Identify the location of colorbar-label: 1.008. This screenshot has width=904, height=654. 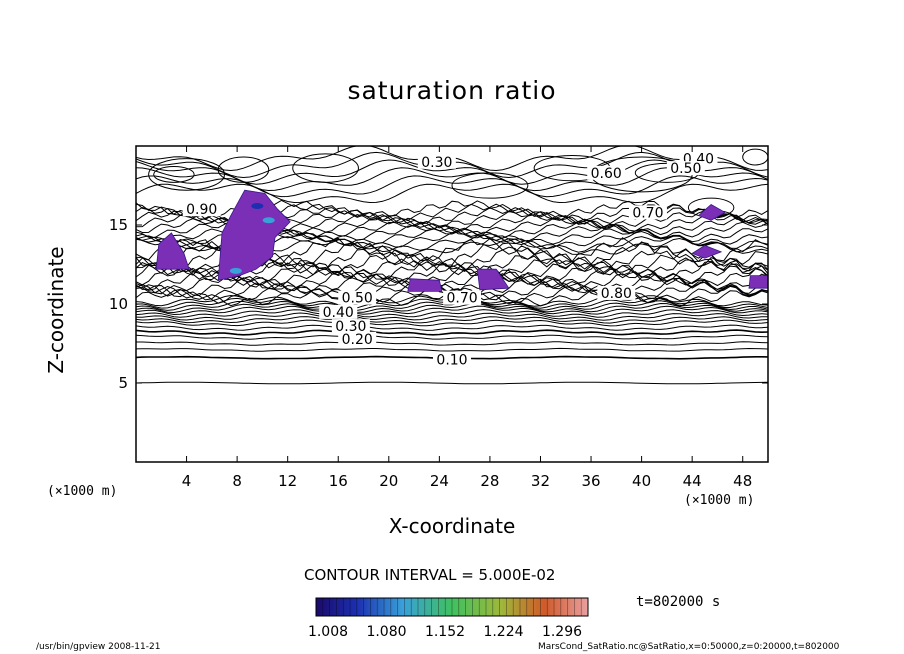
(328, 632).